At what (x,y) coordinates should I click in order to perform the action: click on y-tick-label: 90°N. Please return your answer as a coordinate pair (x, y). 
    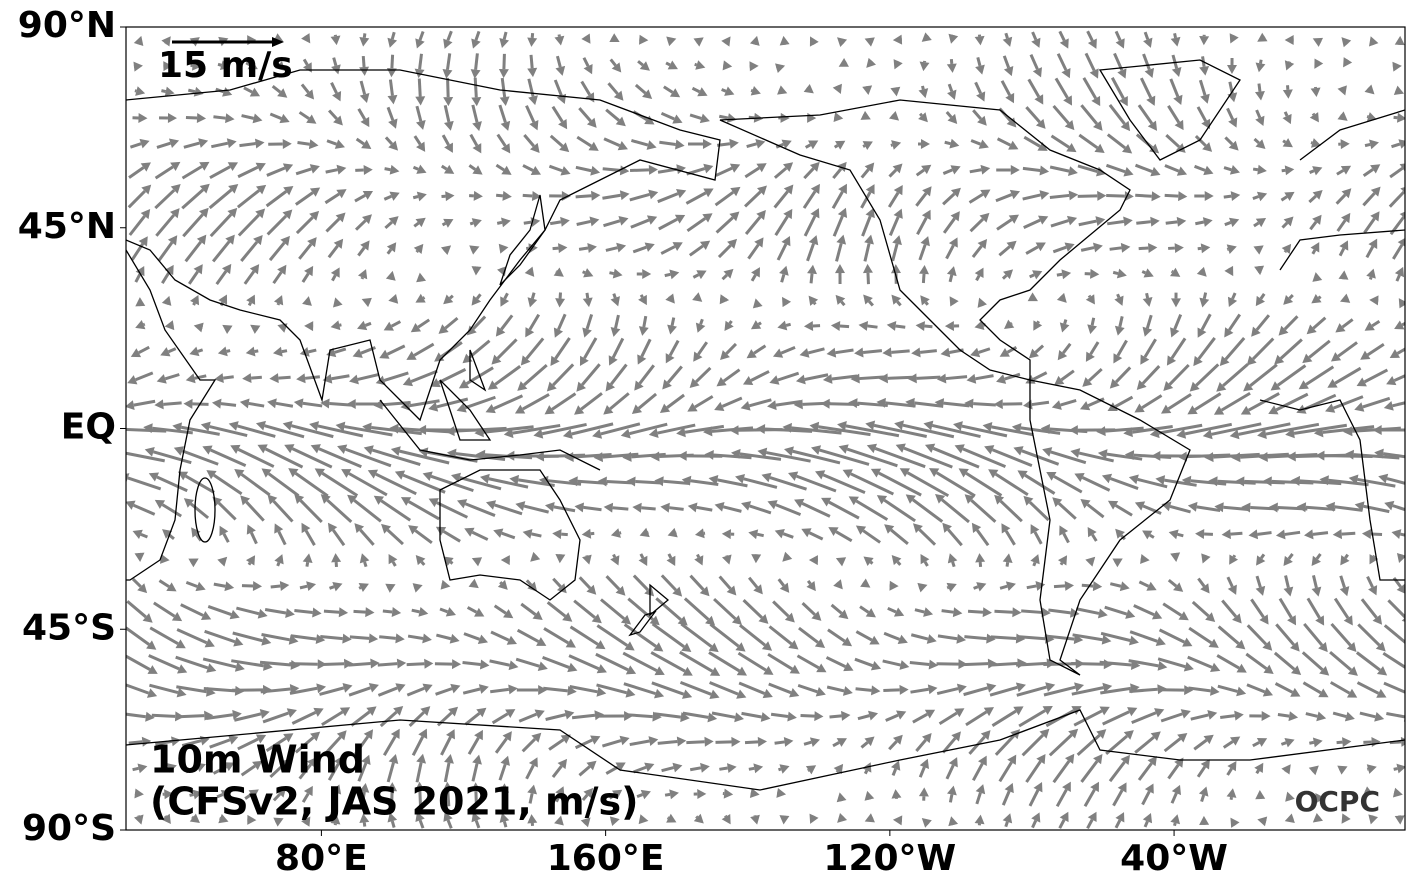
    Looking at the image, I should click on (67, 25).